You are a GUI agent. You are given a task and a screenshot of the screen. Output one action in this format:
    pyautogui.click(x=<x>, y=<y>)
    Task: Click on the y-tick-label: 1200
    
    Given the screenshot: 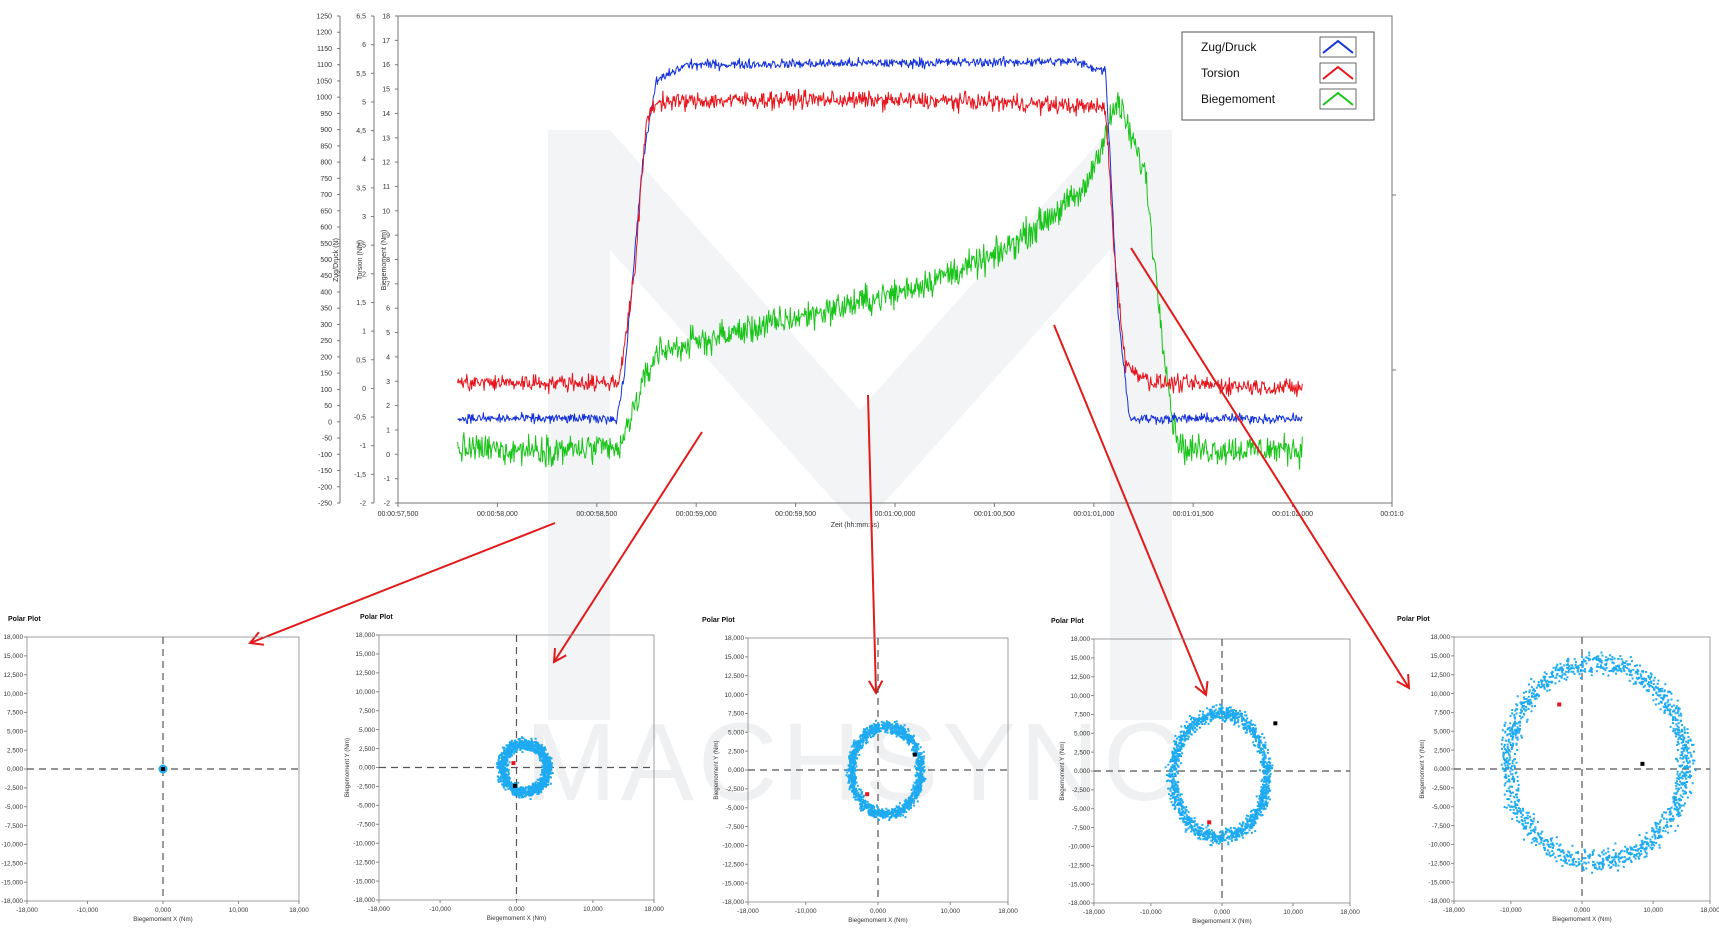 What is the action you would take?
    pyautogui.click(x=324, y=33)
    